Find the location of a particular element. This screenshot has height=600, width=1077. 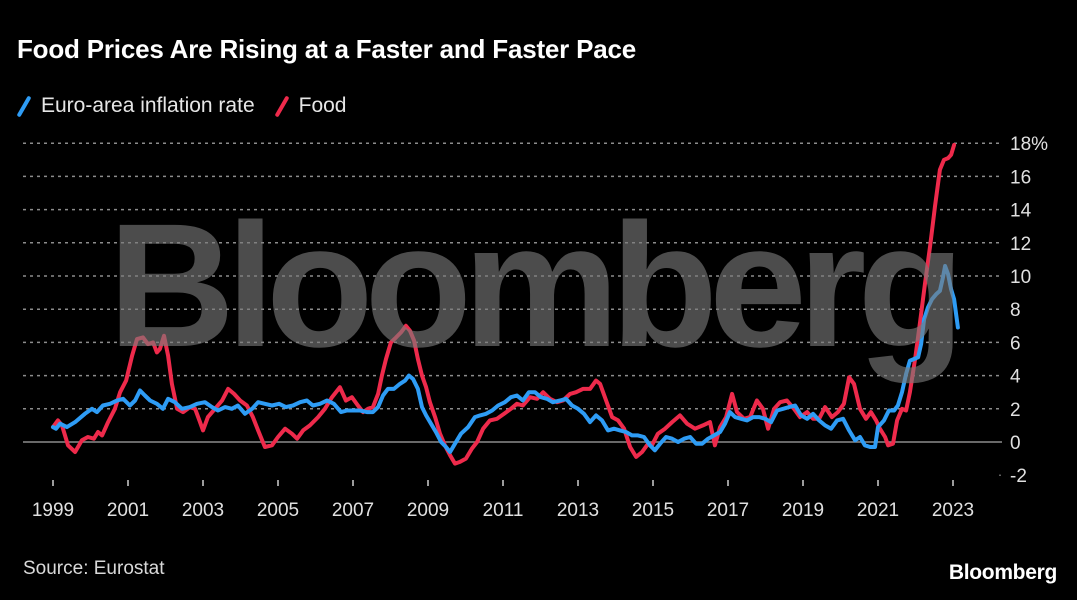

legend-item-inflation: Euro-area inflation rate is located at coordinates (136, 106).